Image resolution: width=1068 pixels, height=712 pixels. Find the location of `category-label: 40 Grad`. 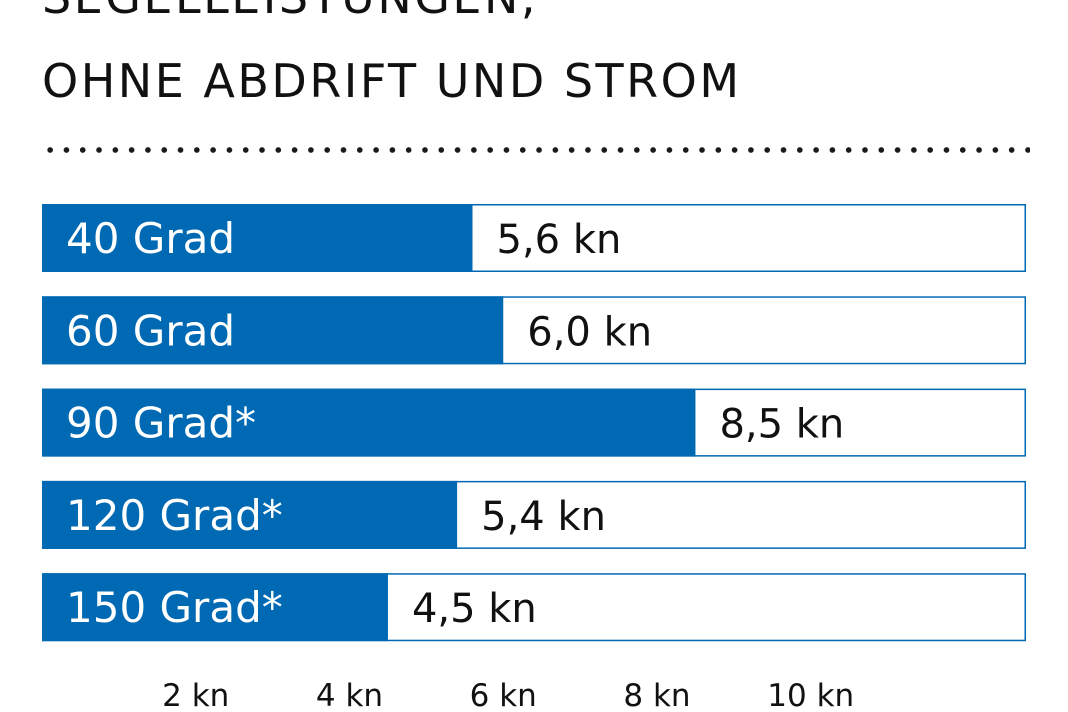

category-label: 40 Grad is located at coordinates (150, 238).